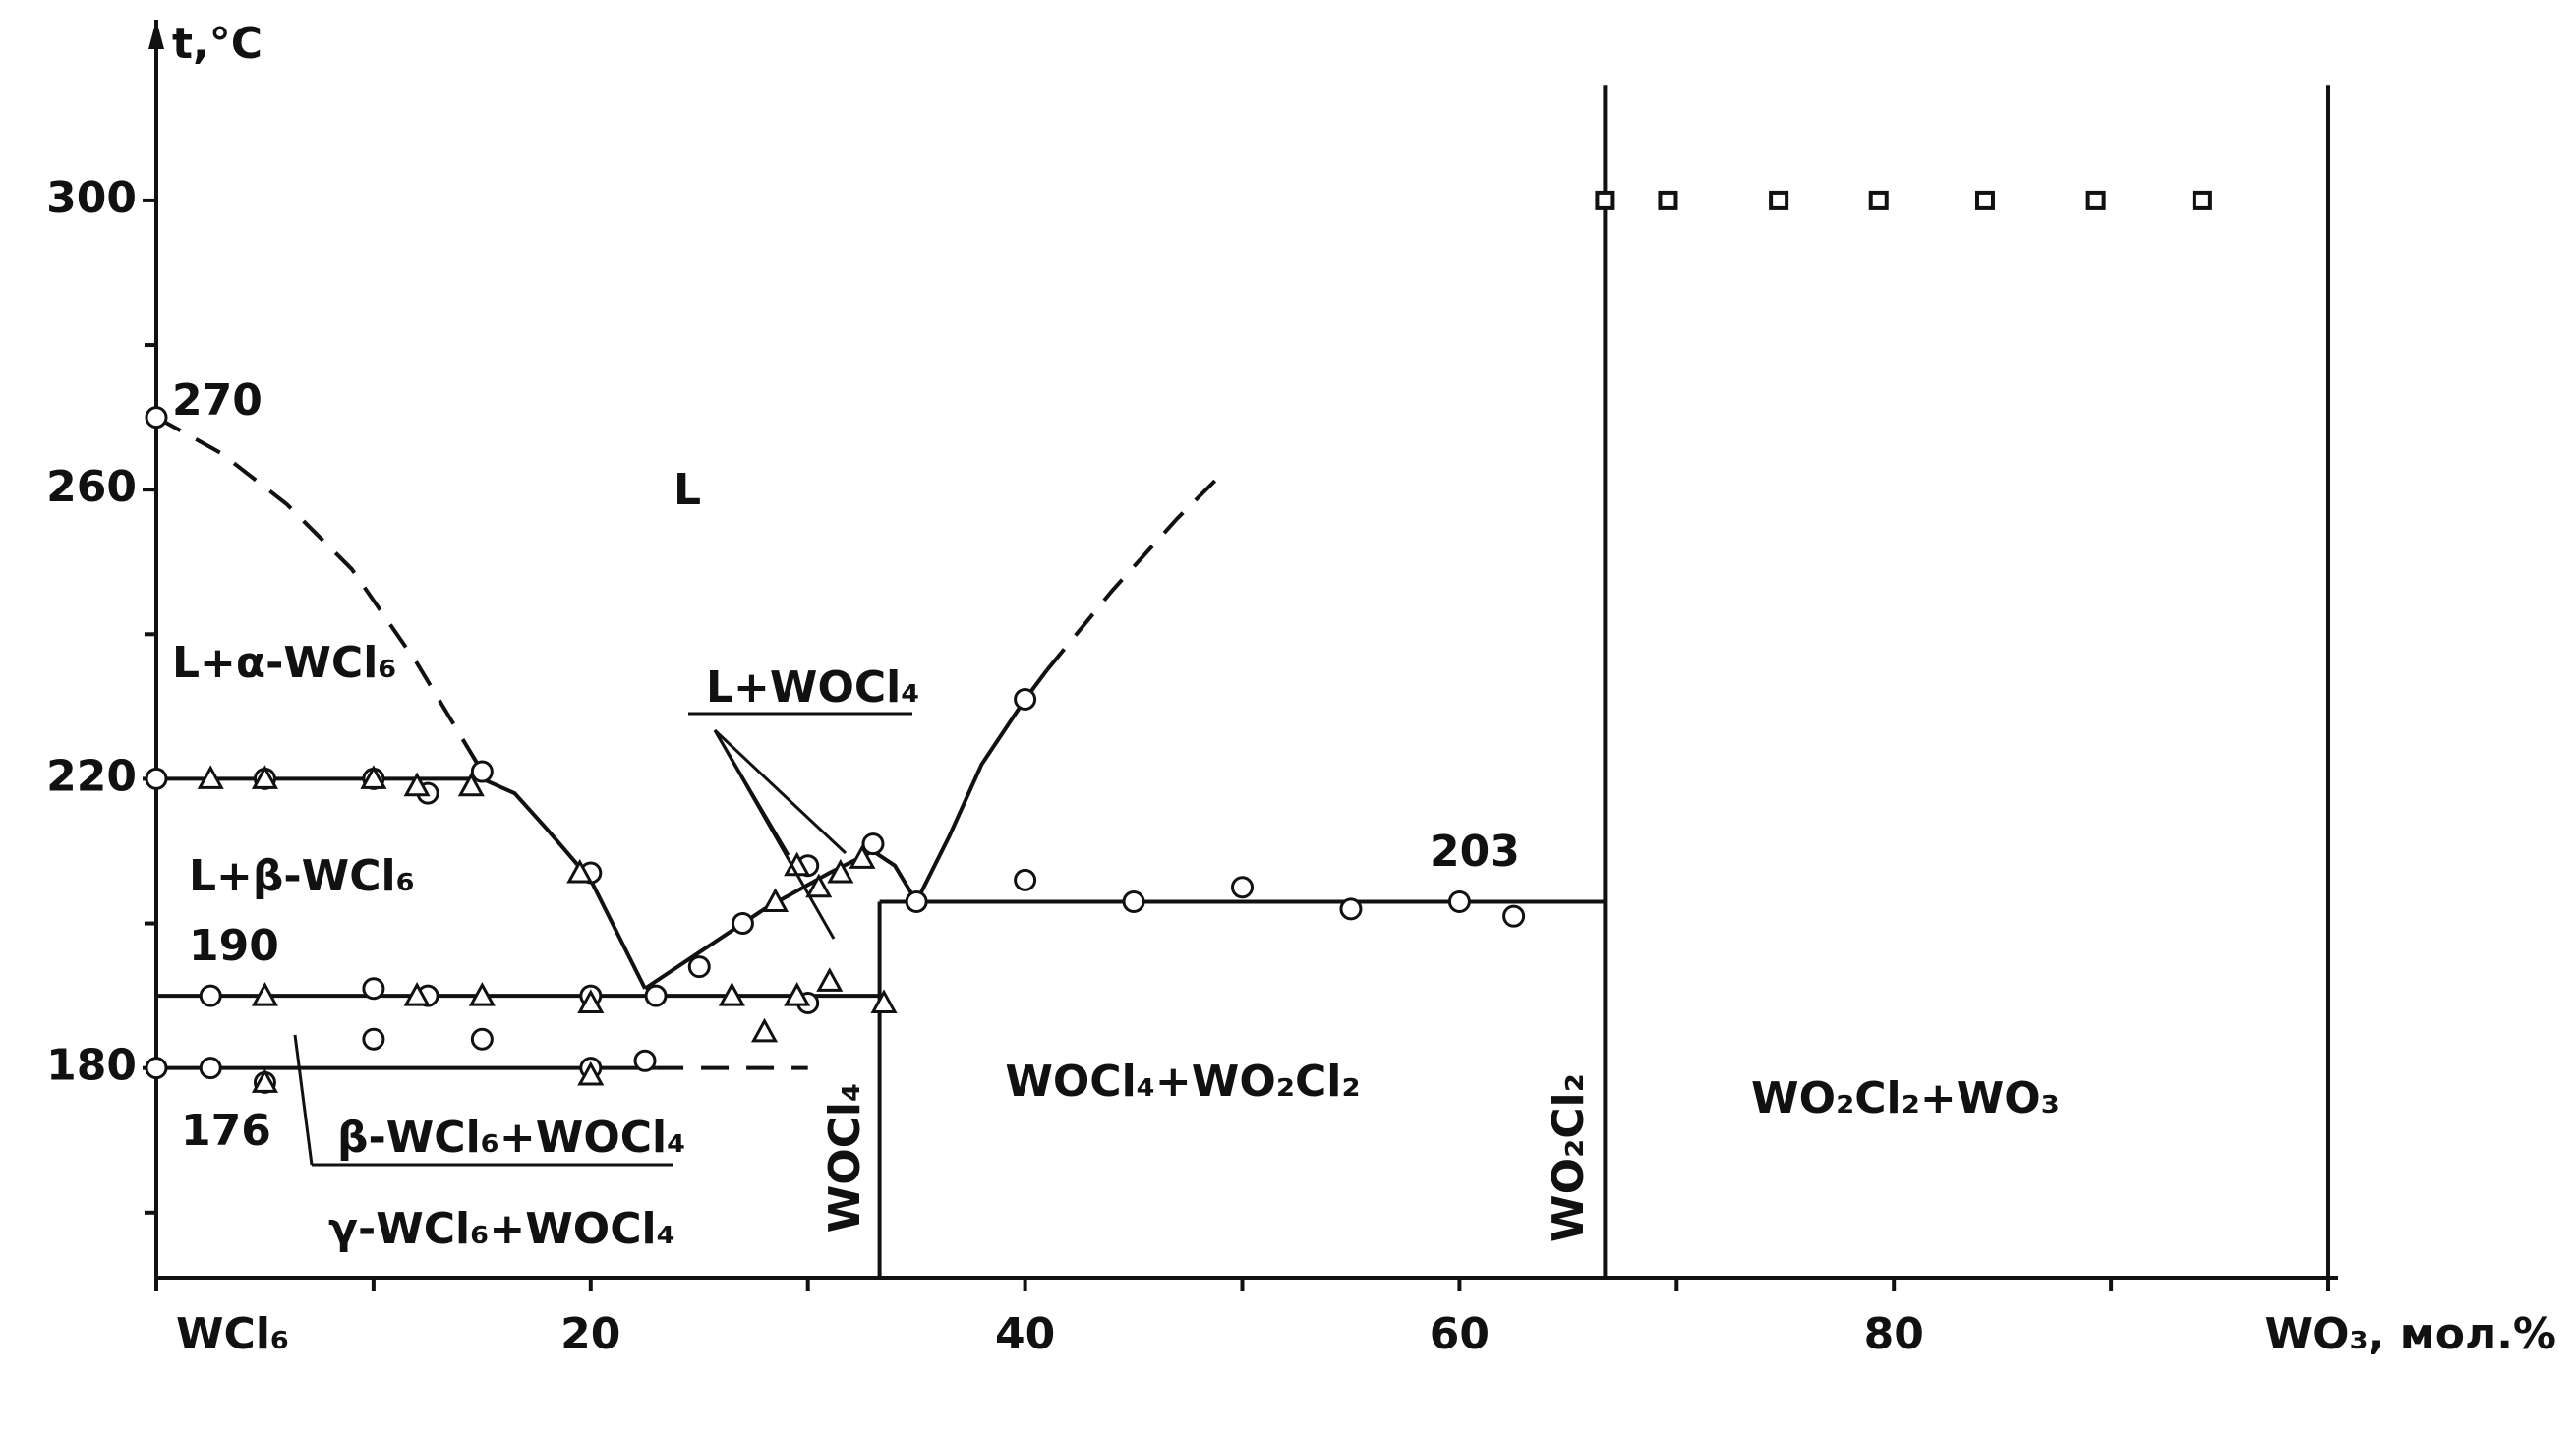 This screenshot has width=2576, height=1434. Describe the element at coordinates (217, 44) in the screenshot. I see `y-axis-title: t,°C` at that location.